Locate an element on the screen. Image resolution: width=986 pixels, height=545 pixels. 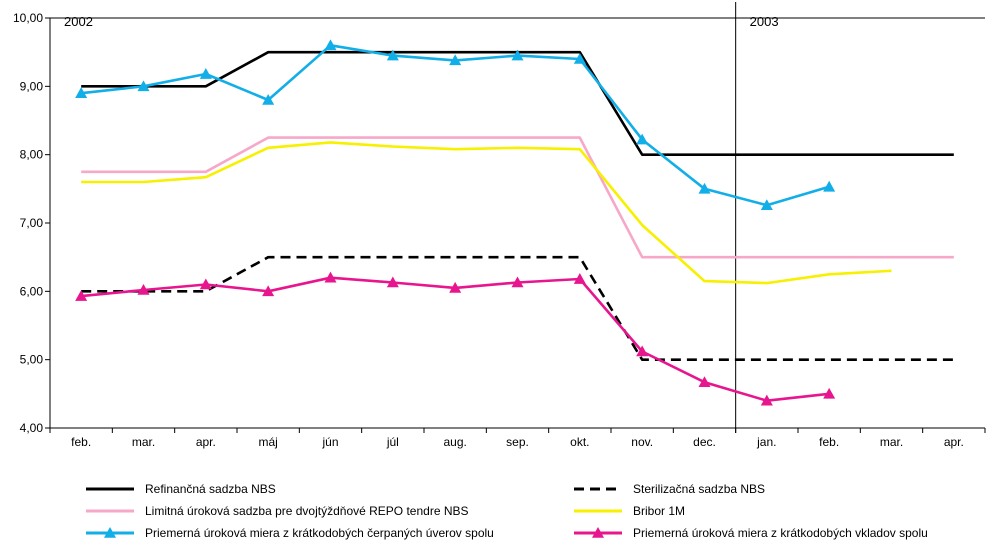
y-tick-label: 8,00 is located at coordinates (32, 155).